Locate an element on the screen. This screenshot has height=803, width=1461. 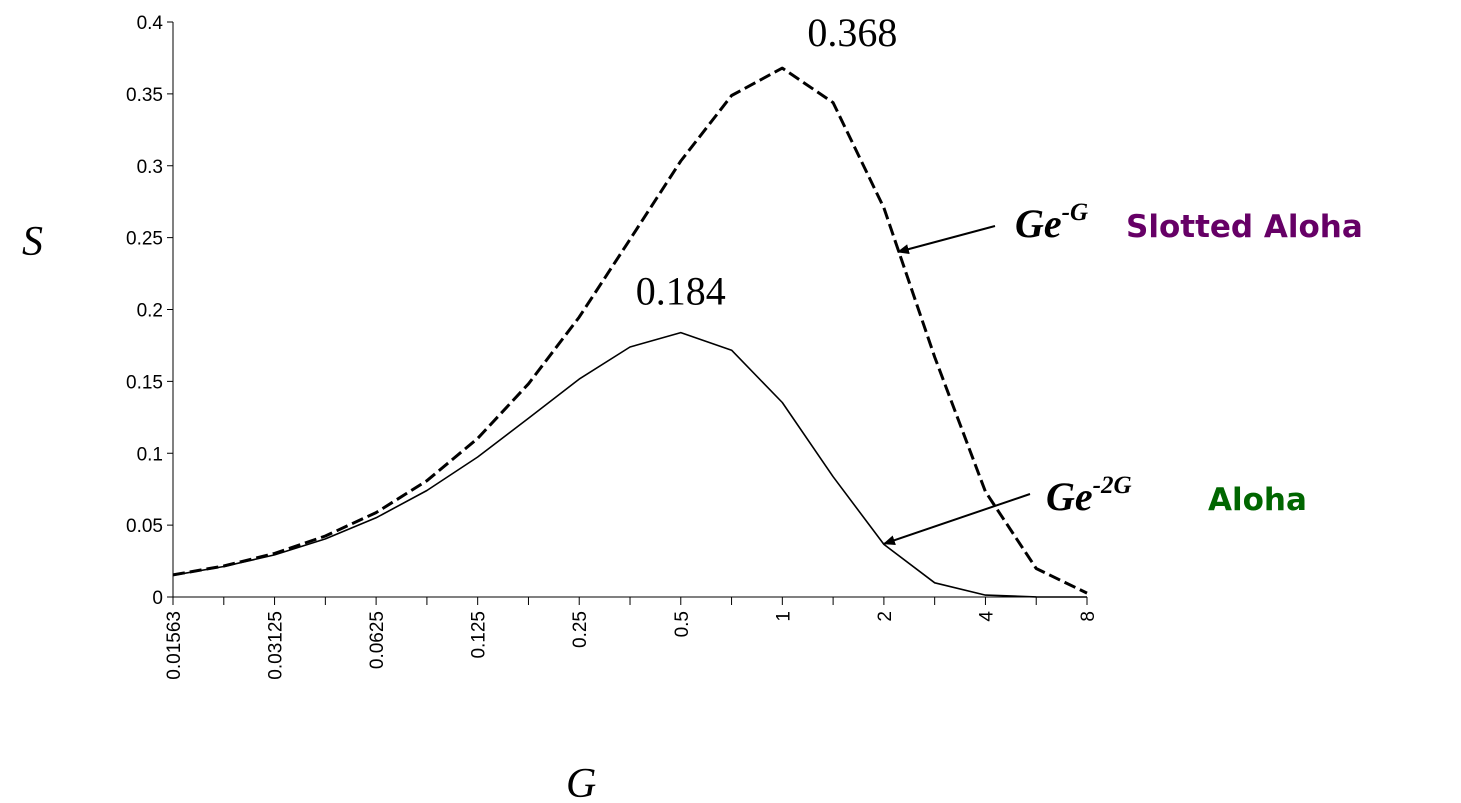
y-tick-label: 0.25 is located at coordinates (144, 239).